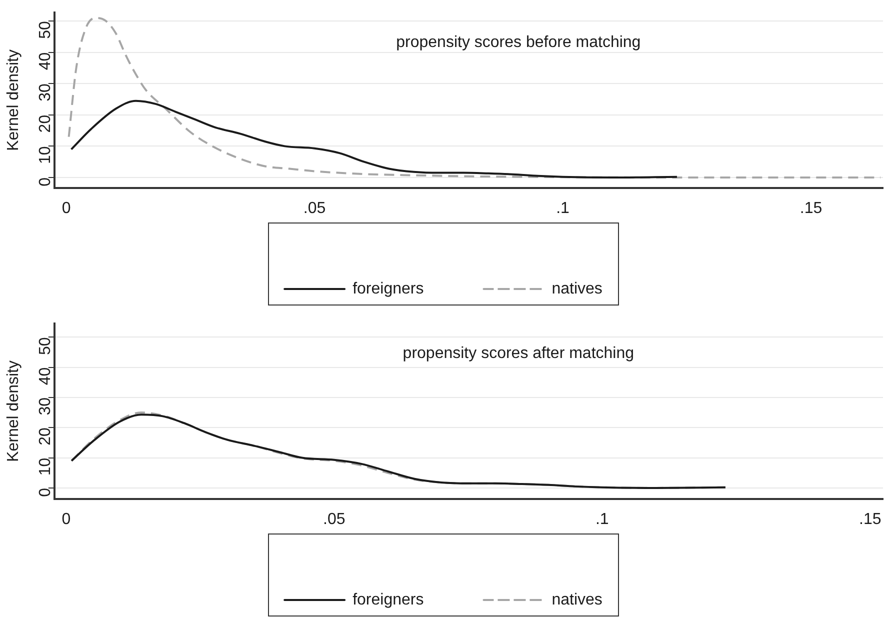 Image resolution: width=889 pixels, height=622 pixels. What do you see at coordinates (518, 353) in the screenshot?
I see `text: propensity scores after matching` at bounding box center [518, 353].